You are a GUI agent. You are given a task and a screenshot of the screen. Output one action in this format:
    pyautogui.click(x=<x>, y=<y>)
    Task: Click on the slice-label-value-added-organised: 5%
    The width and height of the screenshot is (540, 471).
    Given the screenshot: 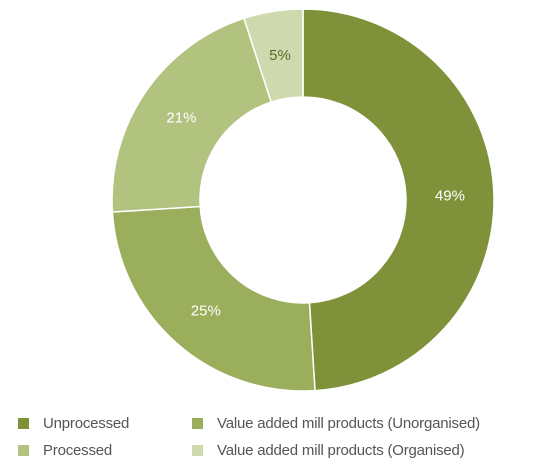 What is the action you would take?
    pyautogui.click(x=280, y=55)
    